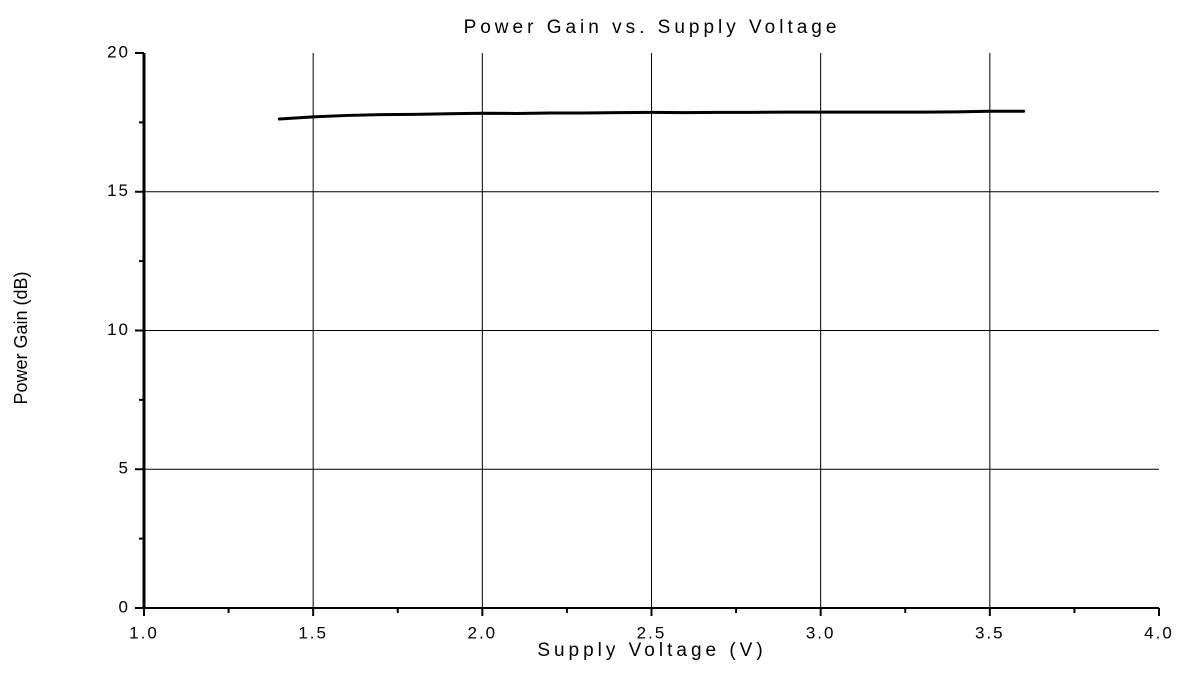 The height and width of the screenshot is (691, 1179). I want to click on y-axis-label: Power Gain (dB), so click(21, 337).